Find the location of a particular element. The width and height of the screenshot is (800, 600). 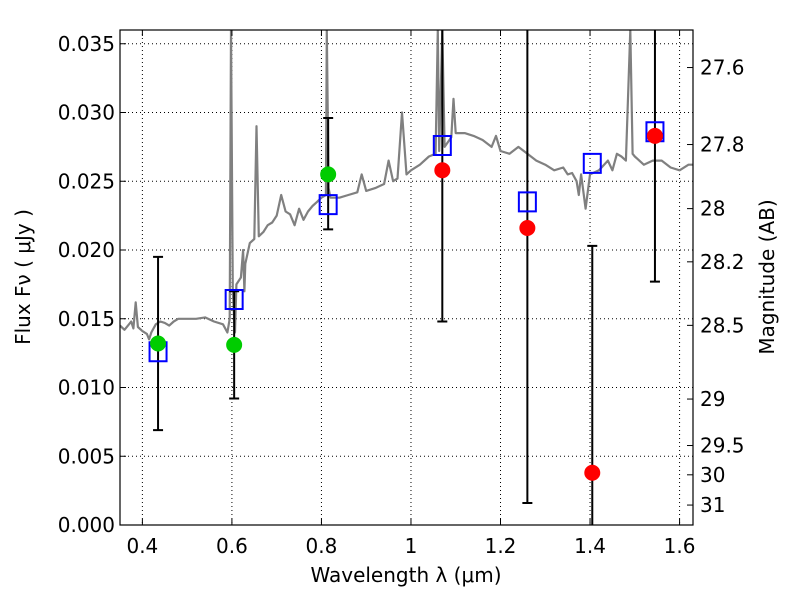

right-tick-label: 31 is located at coordinates (712, 505).